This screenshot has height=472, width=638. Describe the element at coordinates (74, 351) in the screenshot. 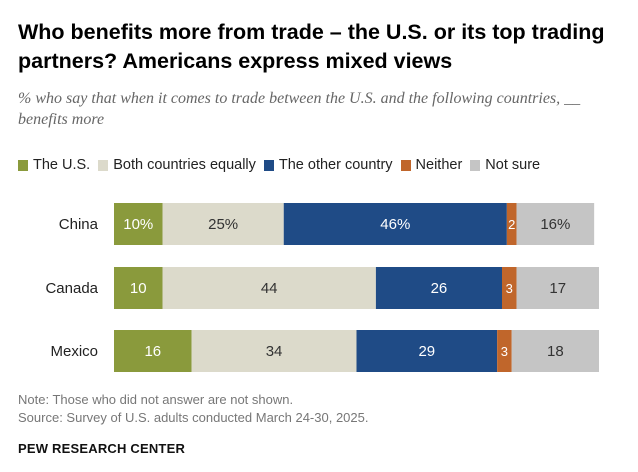

I see `category-label-mexico: Mexico` at that location.